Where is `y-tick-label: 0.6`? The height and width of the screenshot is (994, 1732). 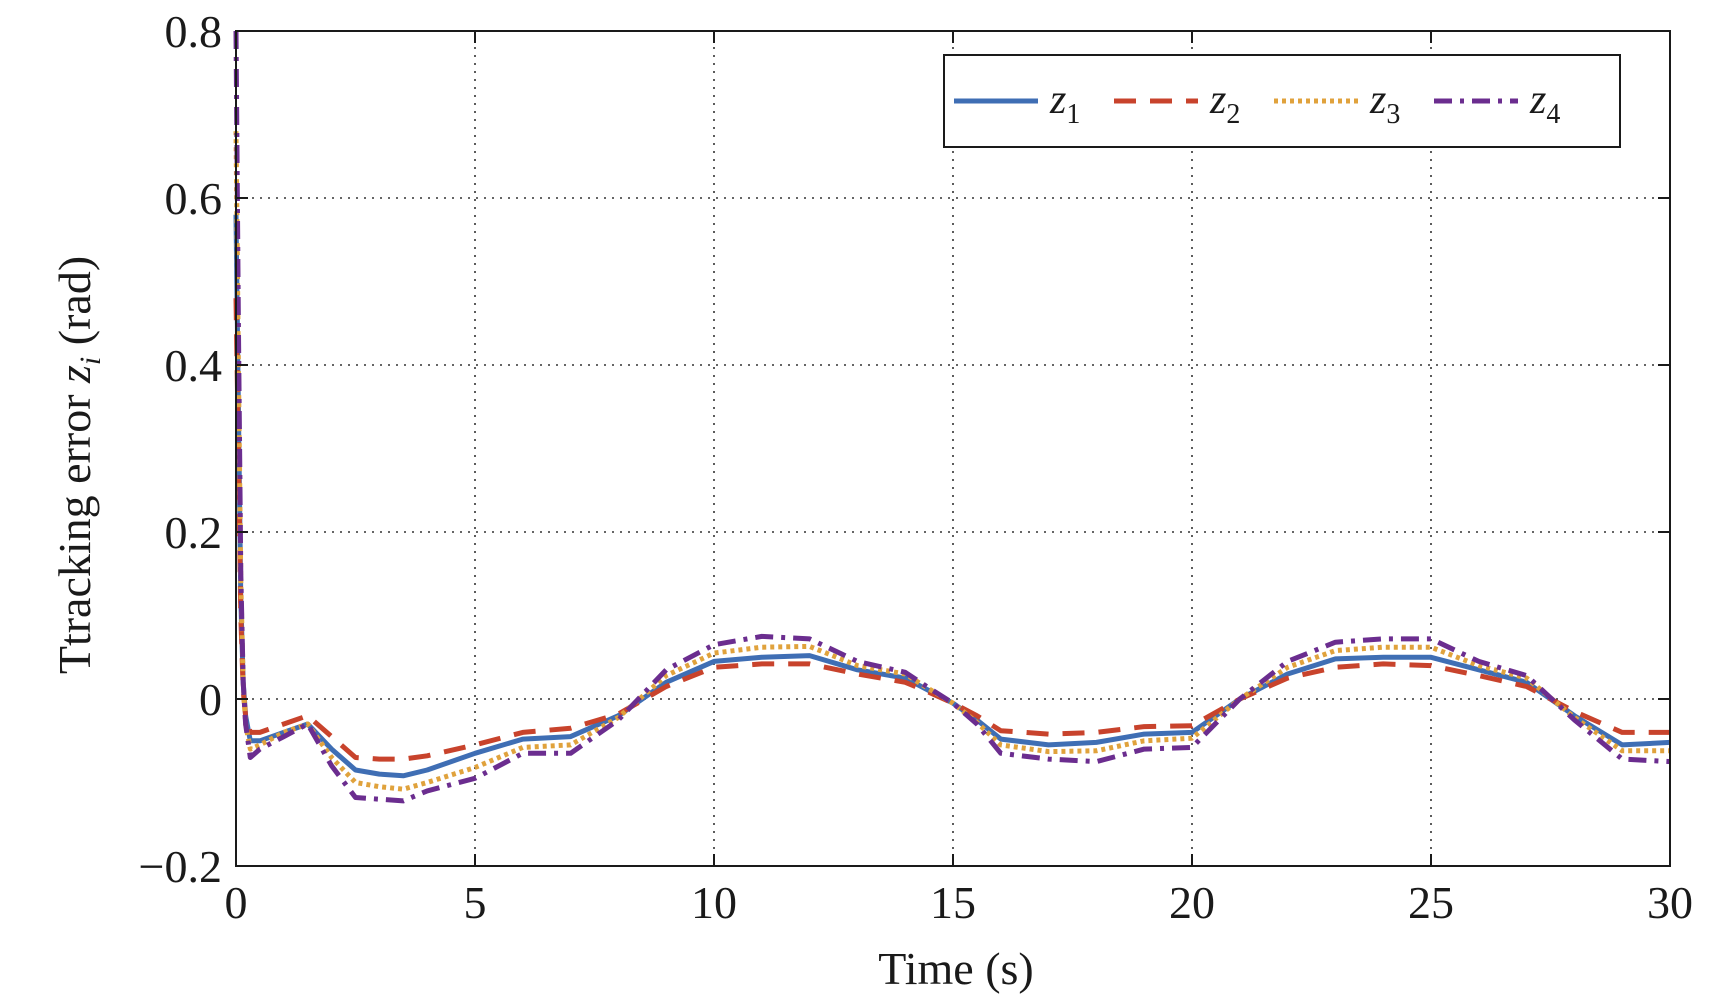
y-tick-label: 0.6 is located at coordinates (194, 198).